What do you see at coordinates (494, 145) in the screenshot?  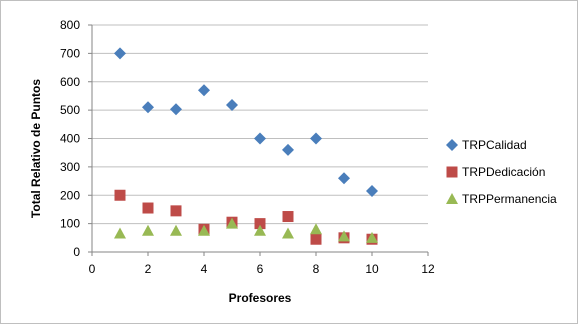 I see `legend-label: TRPCalidad` at bounding box center [494, 145].